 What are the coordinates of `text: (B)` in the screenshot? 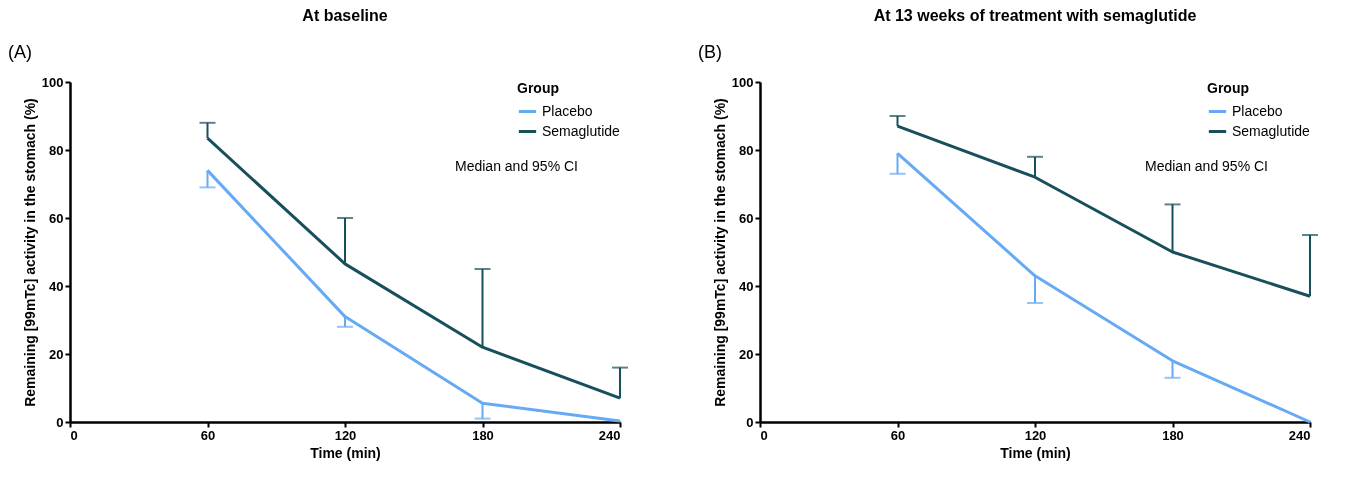 It's located at (710, 52).